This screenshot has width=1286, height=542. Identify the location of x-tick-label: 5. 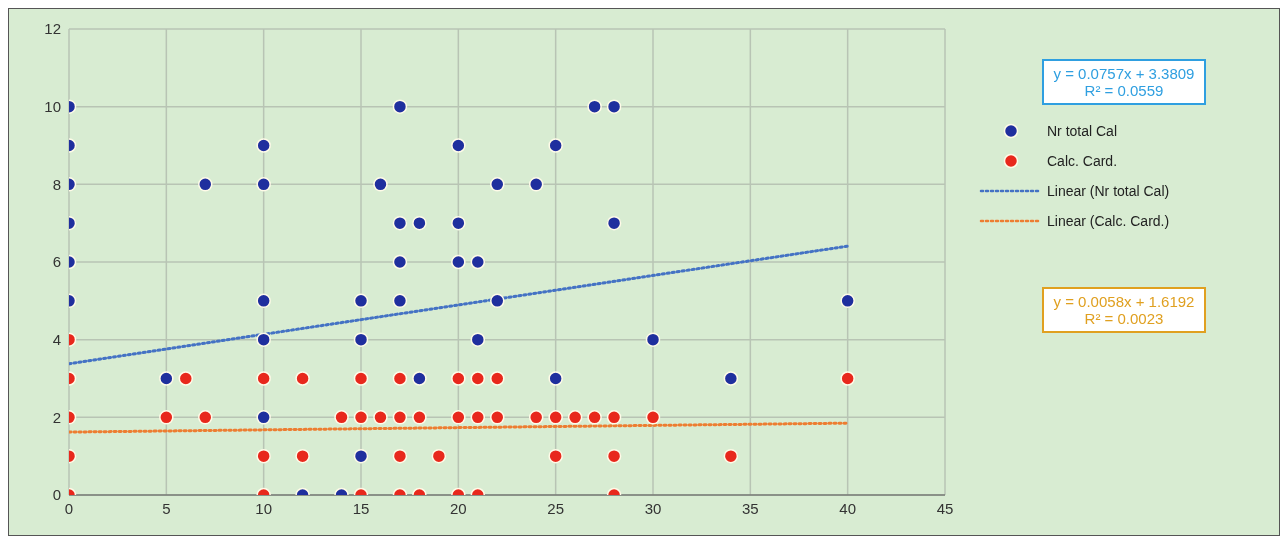
(166, 508).